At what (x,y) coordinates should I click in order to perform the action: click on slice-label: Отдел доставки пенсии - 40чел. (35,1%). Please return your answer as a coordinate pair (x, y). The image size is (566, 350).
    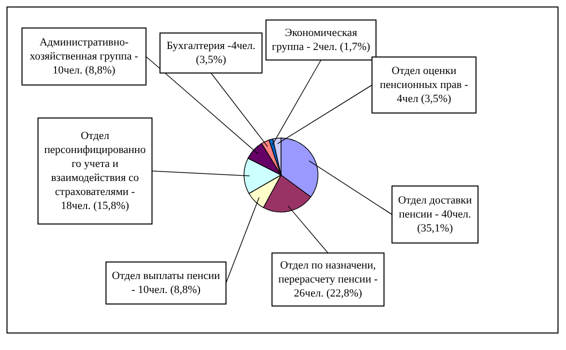
    Looking at the image, I should click on (435, 214).